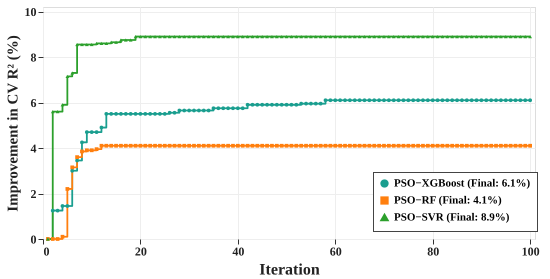  What do you see at coordinates (33, 239) in the screenshot?
I see `y-tick-label: 0` at bounding box center [33, 239].